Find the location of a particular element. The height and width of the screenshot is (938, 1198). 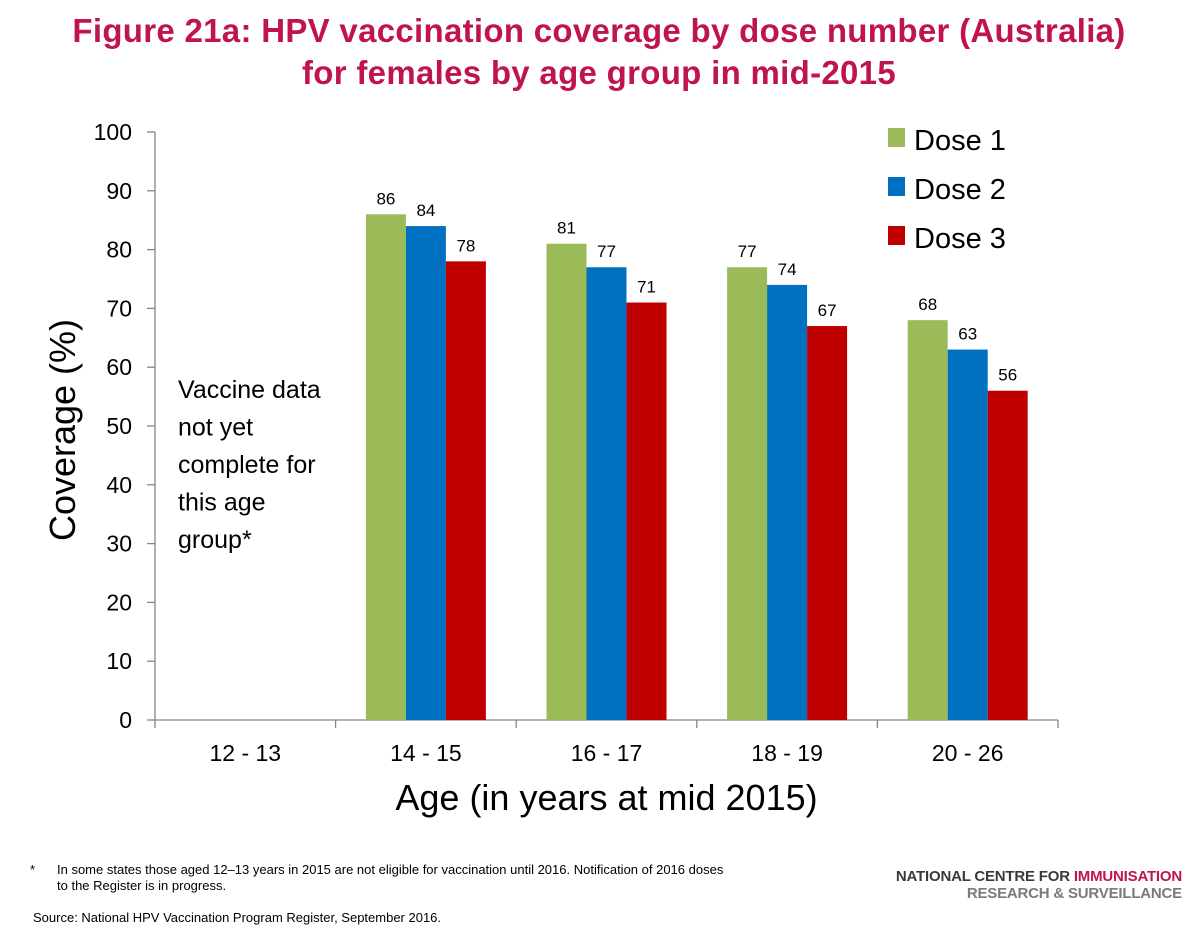

logo-text-2: RESEARCH & SURVEILLANCE is located at coordinates (1074, 893).